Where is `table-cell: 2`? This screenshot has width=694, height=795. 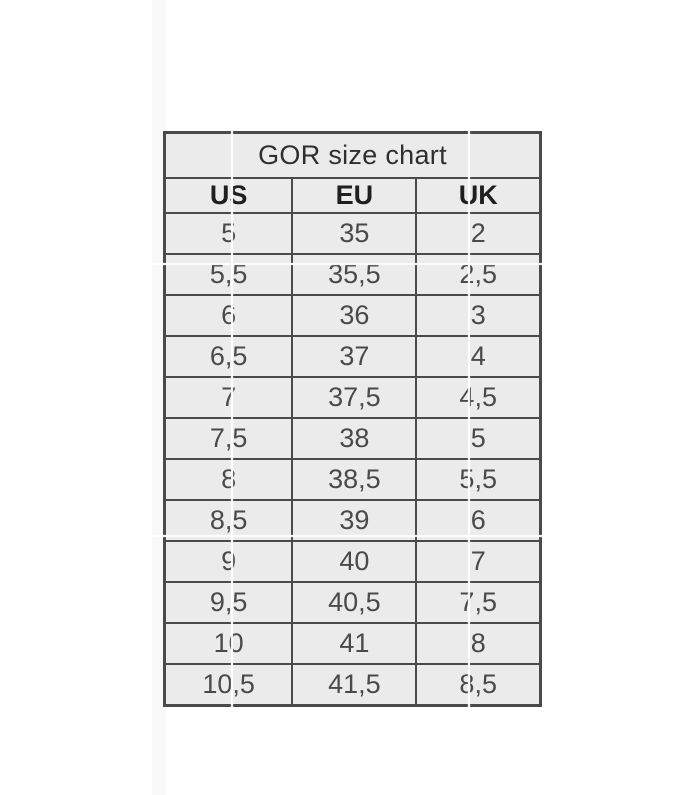
table-cell: 2 is located at coordinates (478, 233).